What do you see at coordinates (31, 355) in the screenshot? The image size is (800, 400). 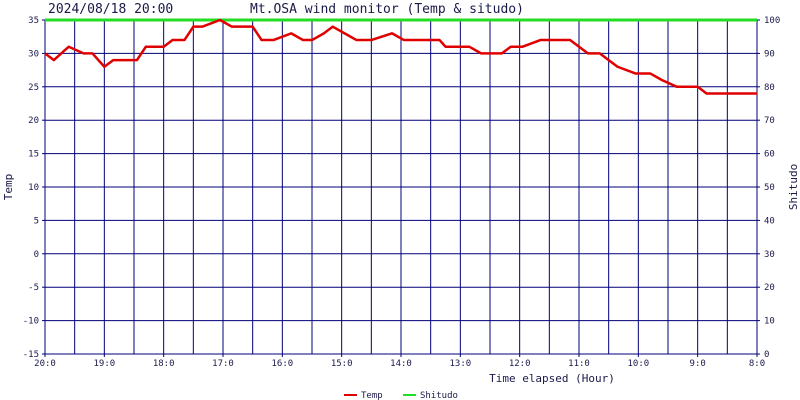 I see `y-left-tick-label: -15` at bounding box center [31, 355].